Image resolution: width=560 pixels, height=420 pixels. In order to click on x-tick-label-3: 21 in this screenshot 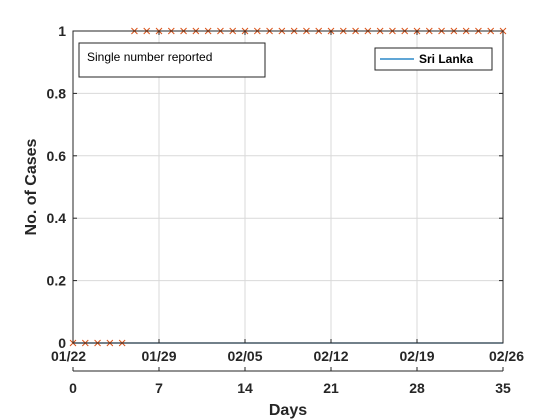, I will do `click(331, 388)`.